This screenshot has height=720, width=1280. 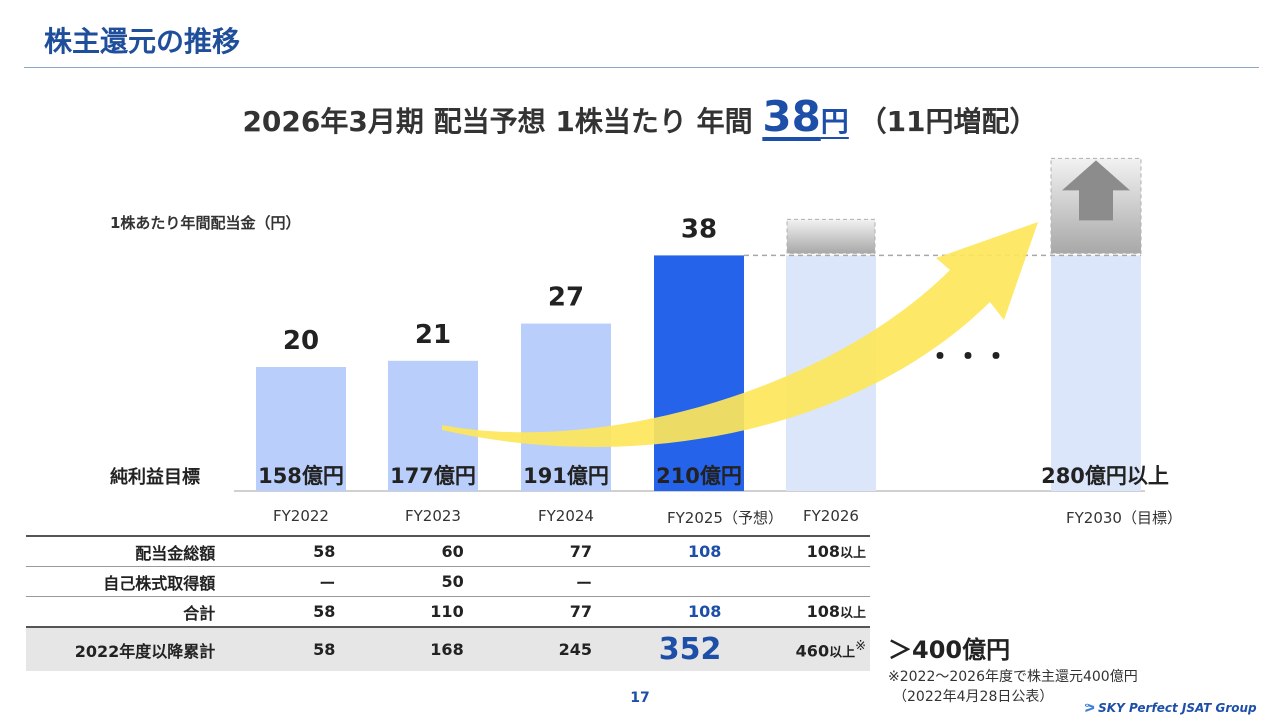 What do you see at coordinates (301, 341) in the screenshot?
I see `value-label-fy2022: 20` at bounding box center [301, 341].